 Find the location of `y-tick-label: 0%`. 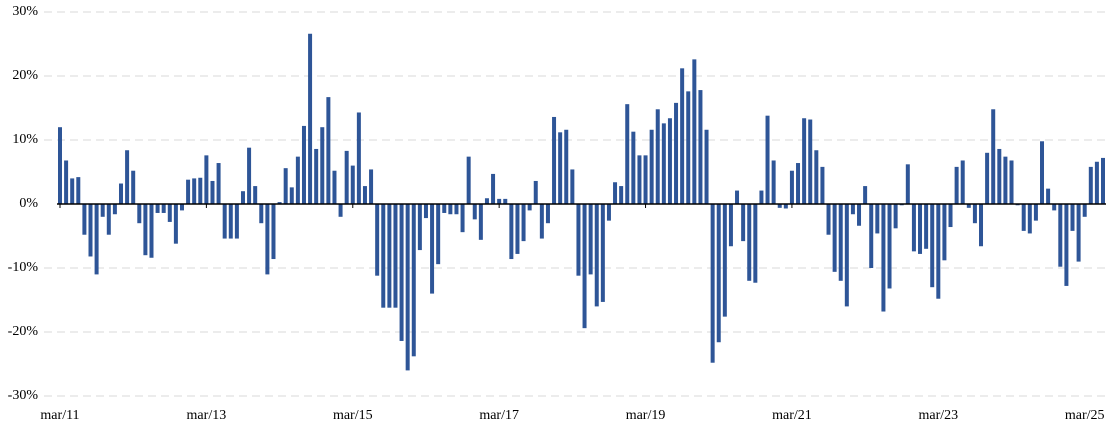

y-tick-label: 0% is located at coordinates (28, 203).